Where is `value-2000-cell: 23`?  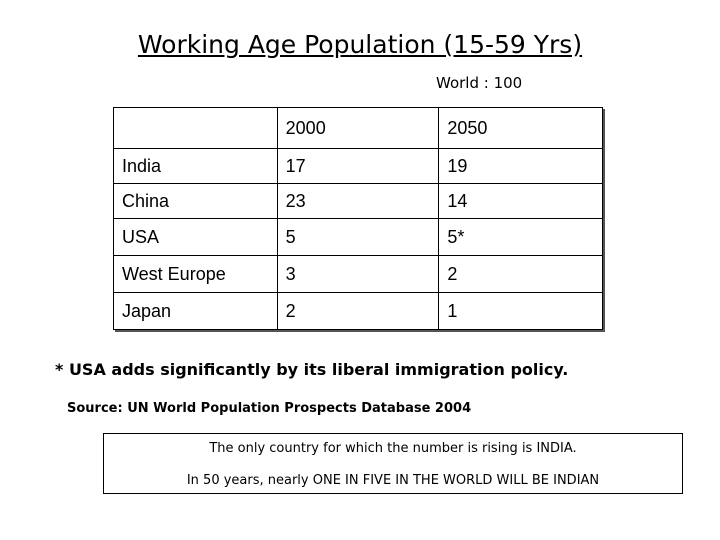
value-2000-cell: 23 is located at coordinates (358, 201).